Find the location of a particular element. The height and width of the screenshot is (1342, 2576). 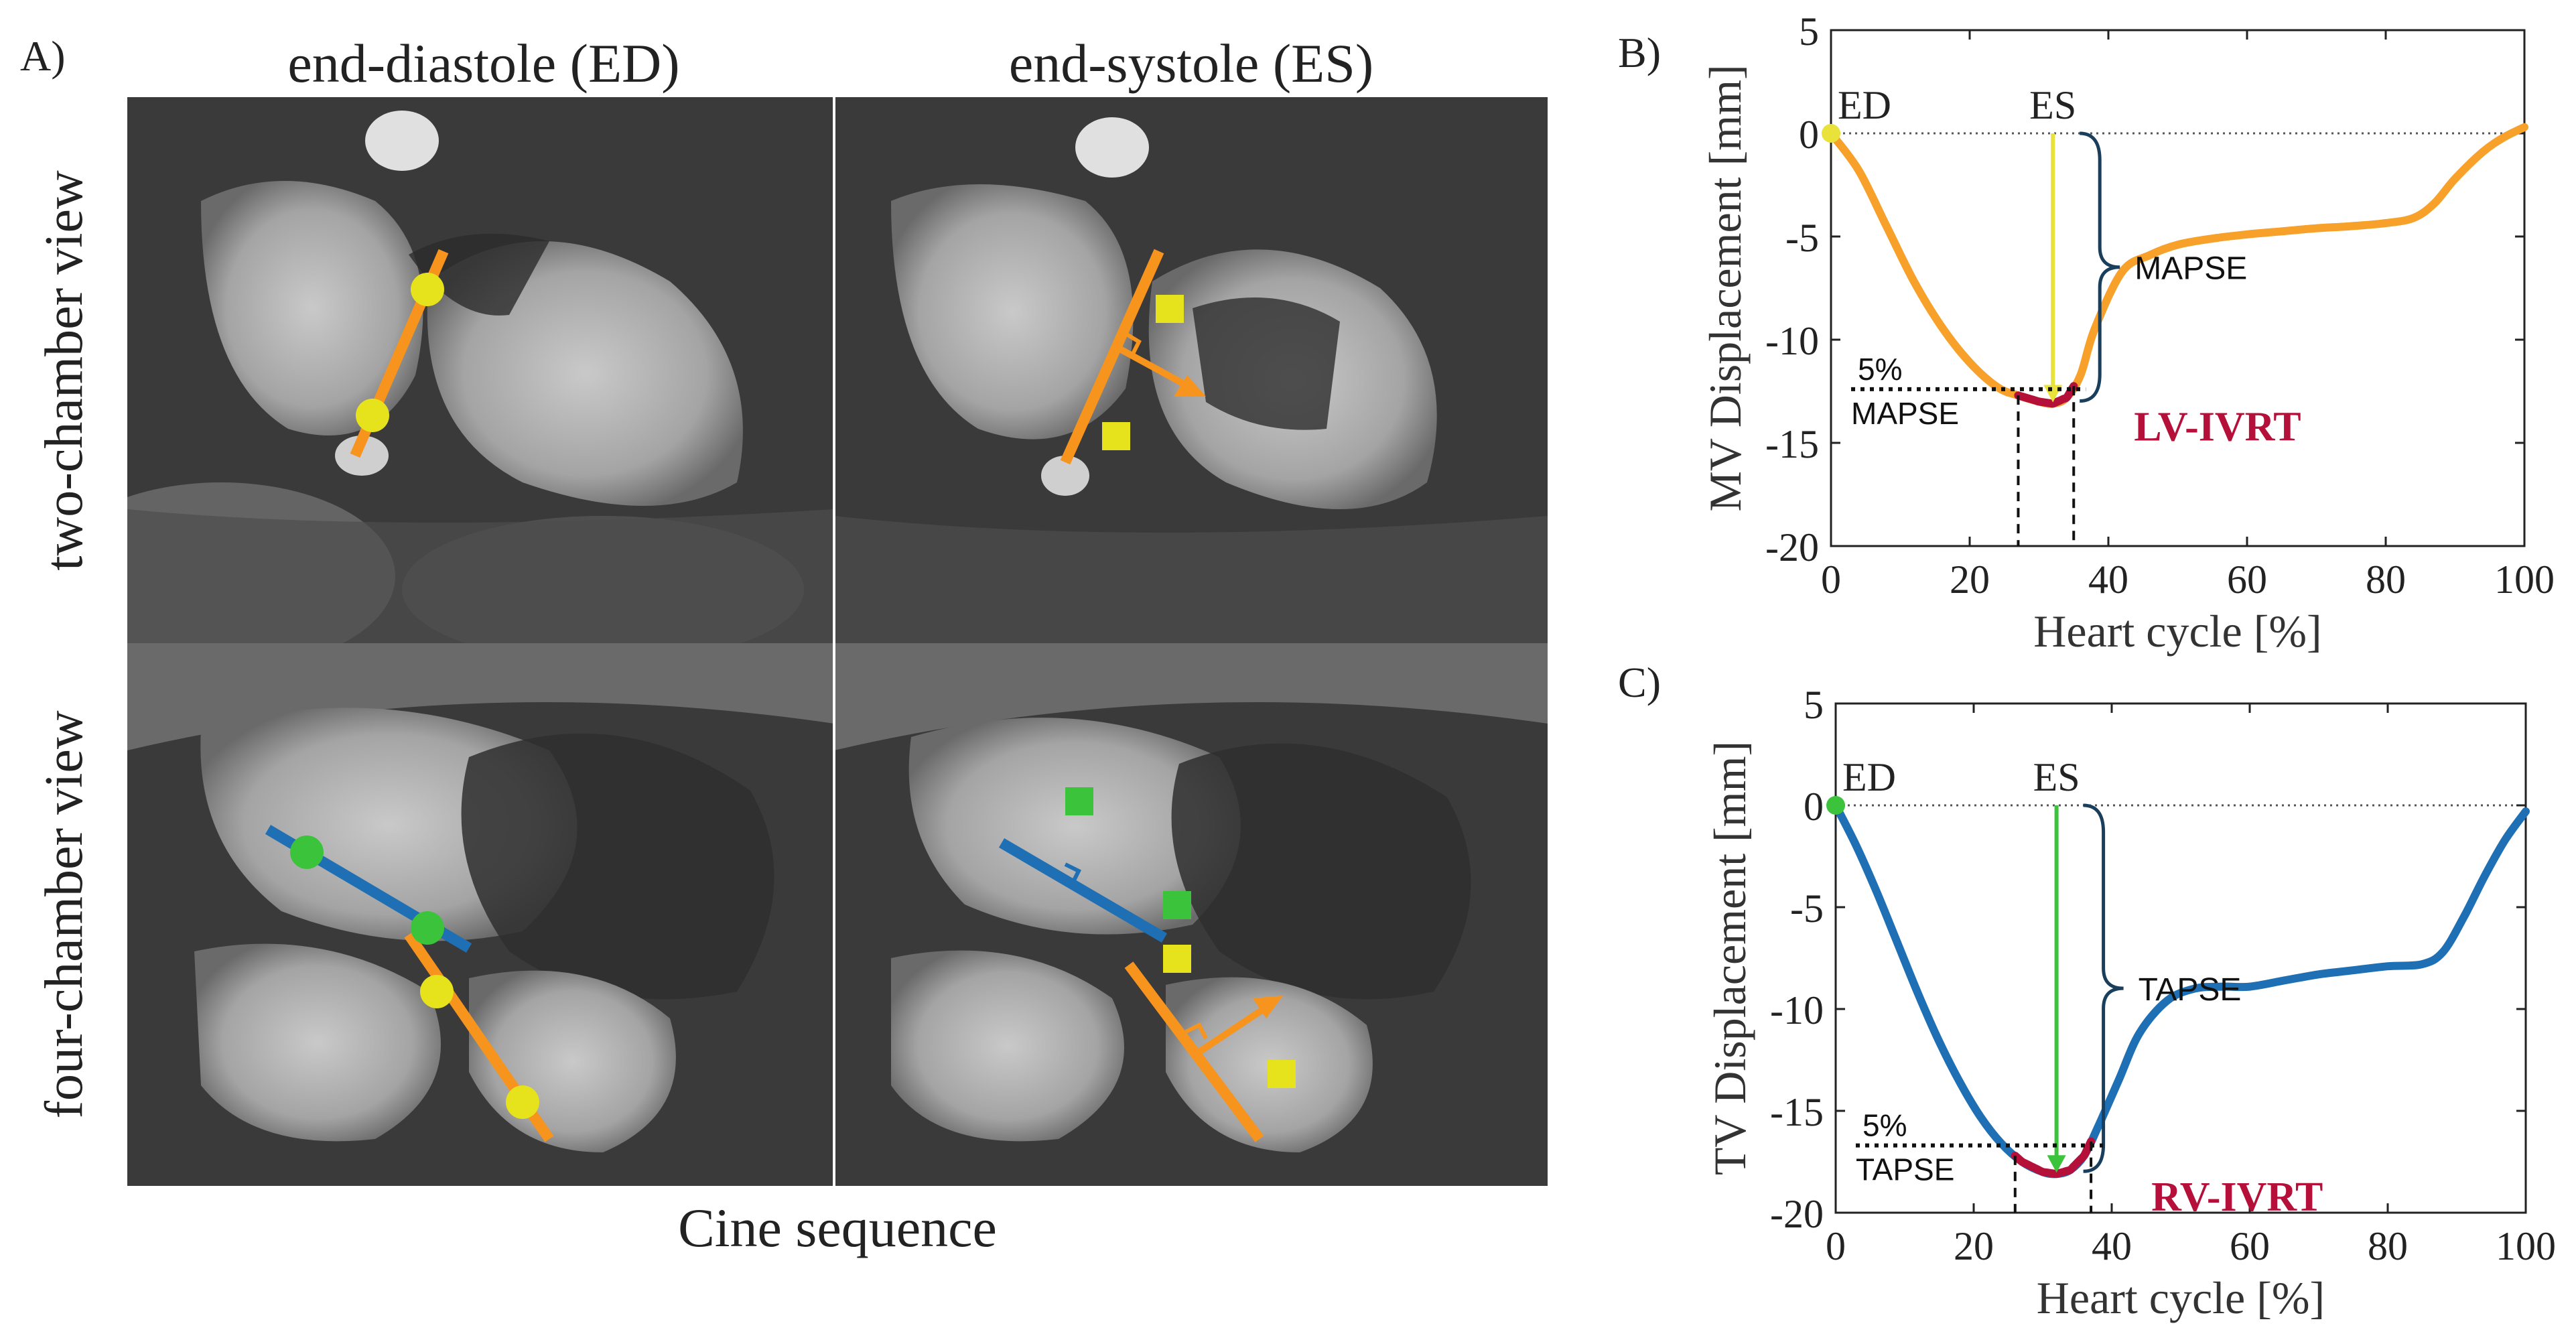

mv-annulus-point-lateral is located at coordinates (522, 1102).